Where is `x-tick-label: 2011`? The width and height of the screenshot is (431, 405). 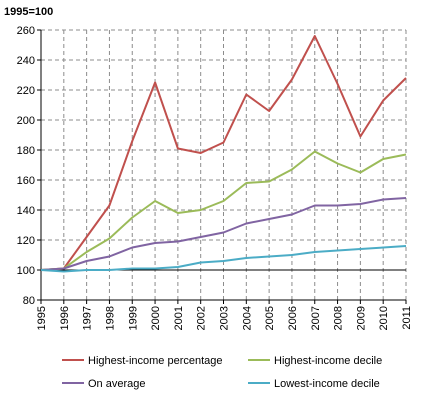
x-tick-label: 2011 is located at coordinates (407, 318).